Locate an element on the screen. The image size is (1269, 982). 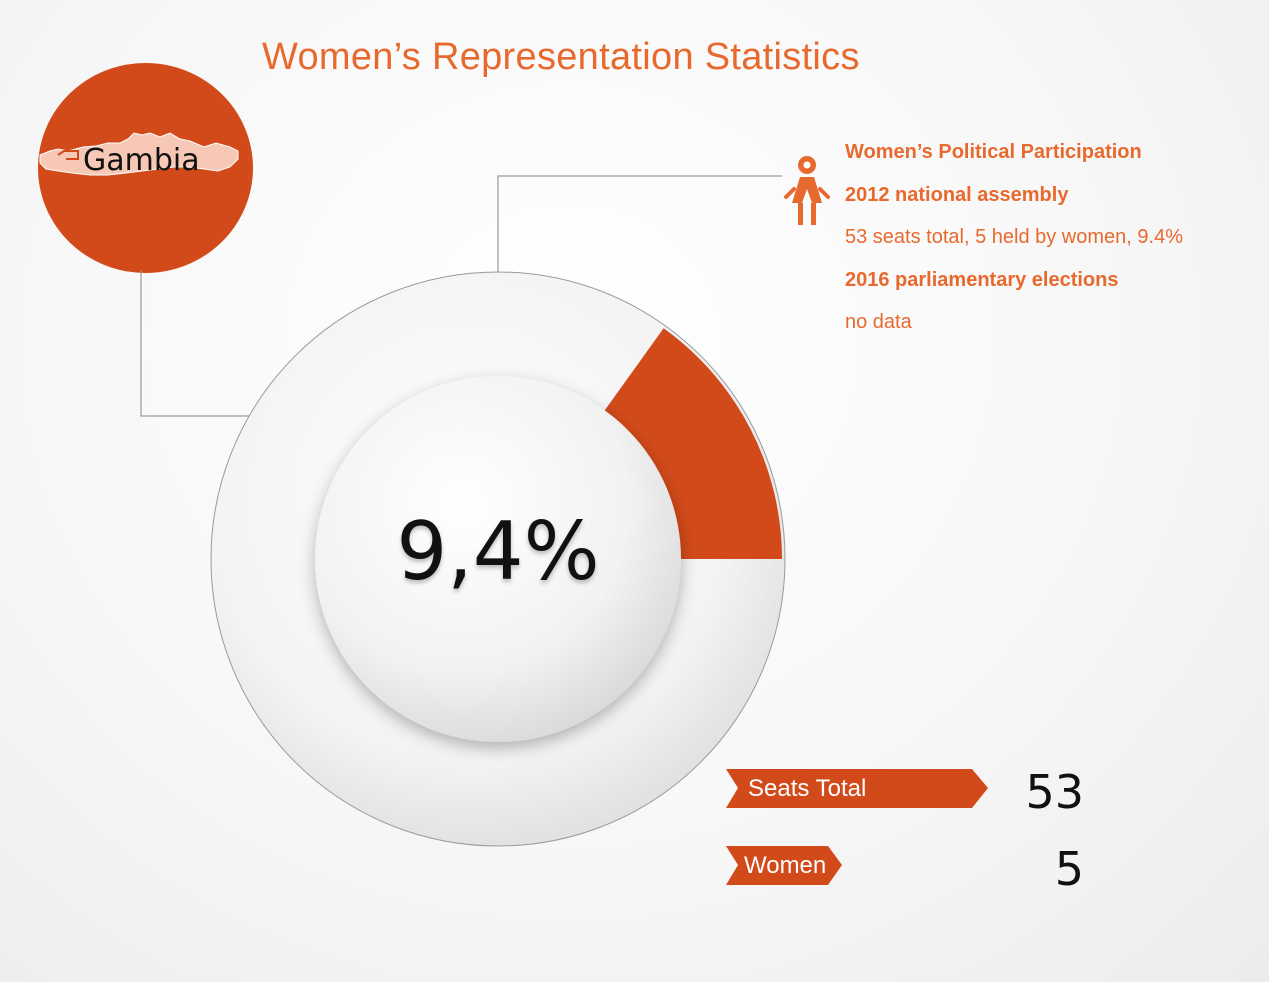
donut-inner-circle is located at coordinates (498, 559).